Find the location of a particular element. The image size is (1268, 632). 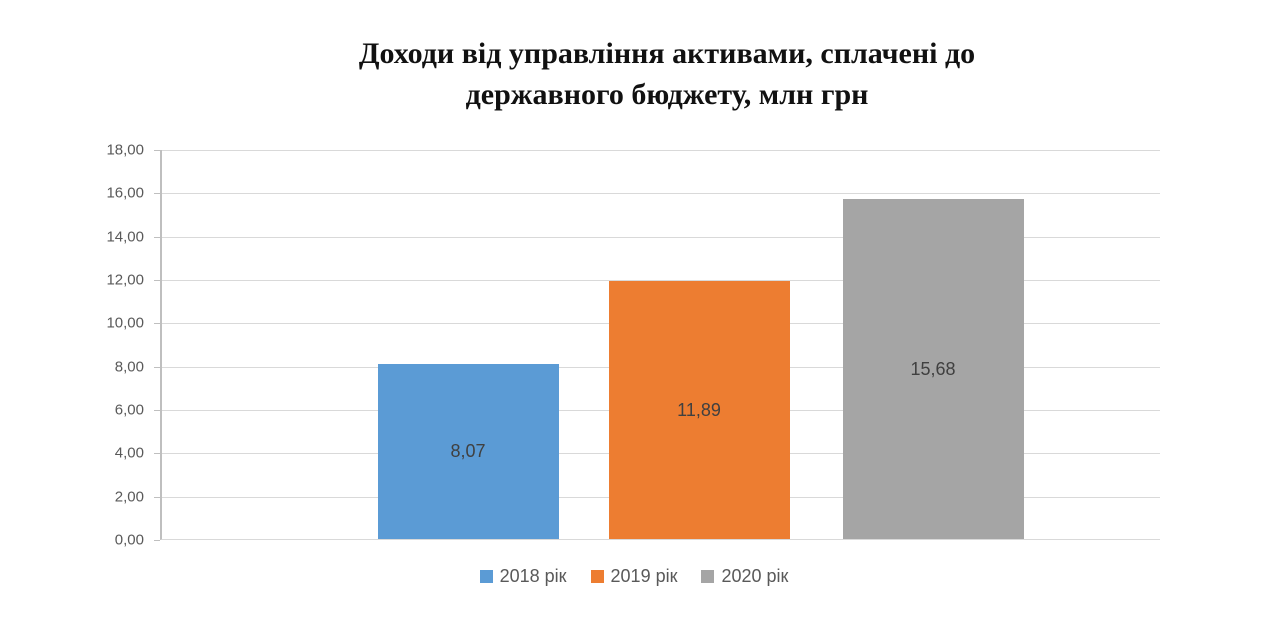

legend-swatch-2020 is located at coordinates (708, 576).